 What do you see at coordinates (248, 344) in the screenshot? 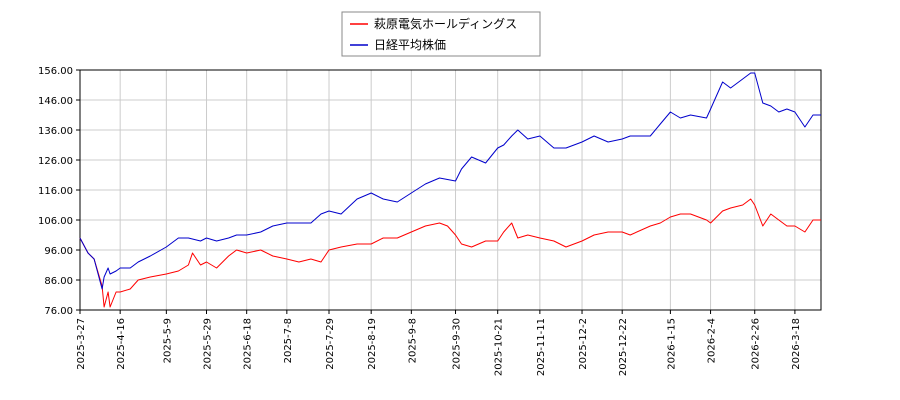
I see `x-tick-label: 2025-6-18` at bounding box center [248, 344].